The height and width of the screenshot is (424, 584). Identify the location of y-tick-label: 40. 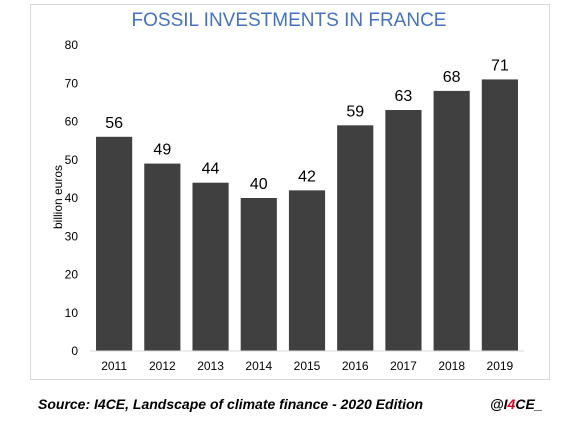
(72, 198).